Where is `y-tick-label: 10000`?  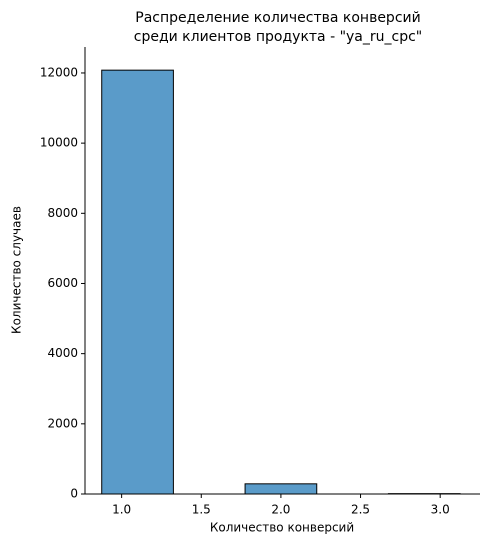
y-tick-label: 10000 is located at coordinates (59, 143).